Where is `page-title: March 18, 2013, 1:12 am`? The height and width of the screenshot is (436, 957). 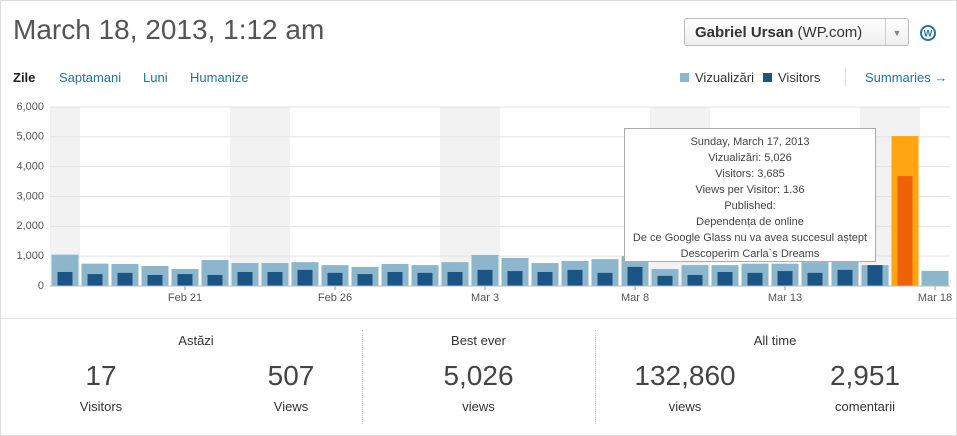
page-title: March 18, 2013, 1:12 am is located at coordinates (169, 29).